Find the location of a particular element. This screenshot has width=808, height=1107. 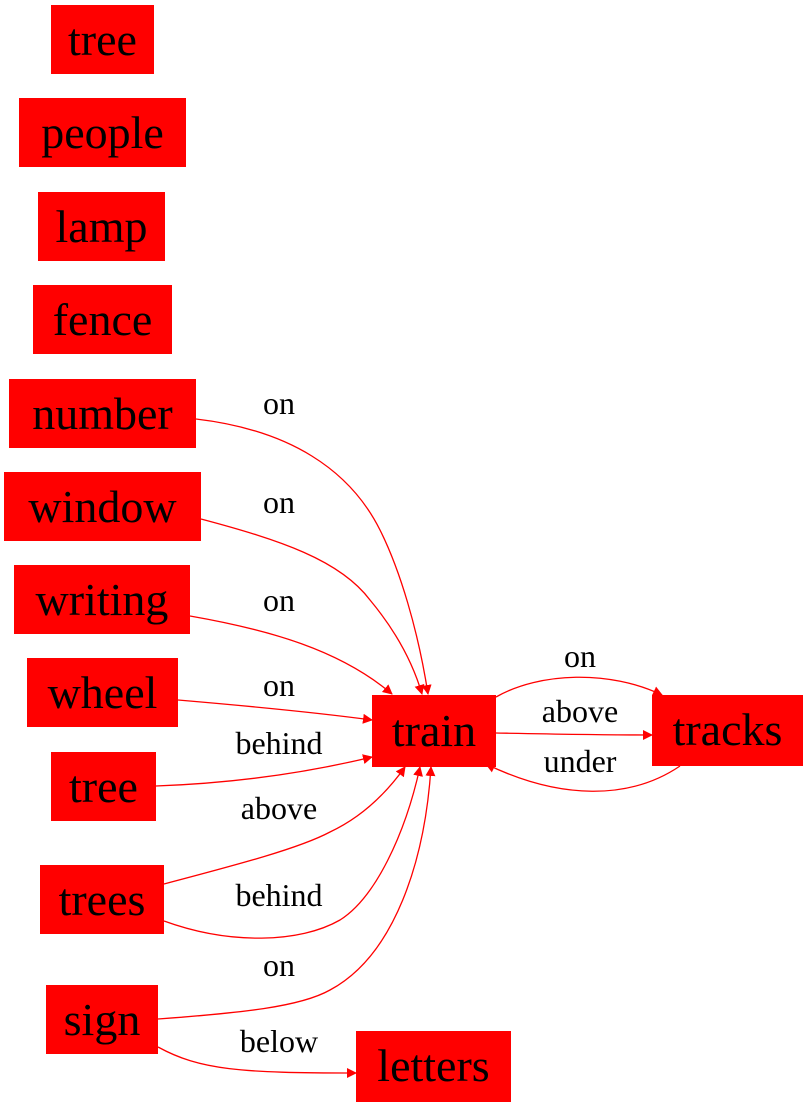

edge-wheel-train is located at coordinates (275, 711).